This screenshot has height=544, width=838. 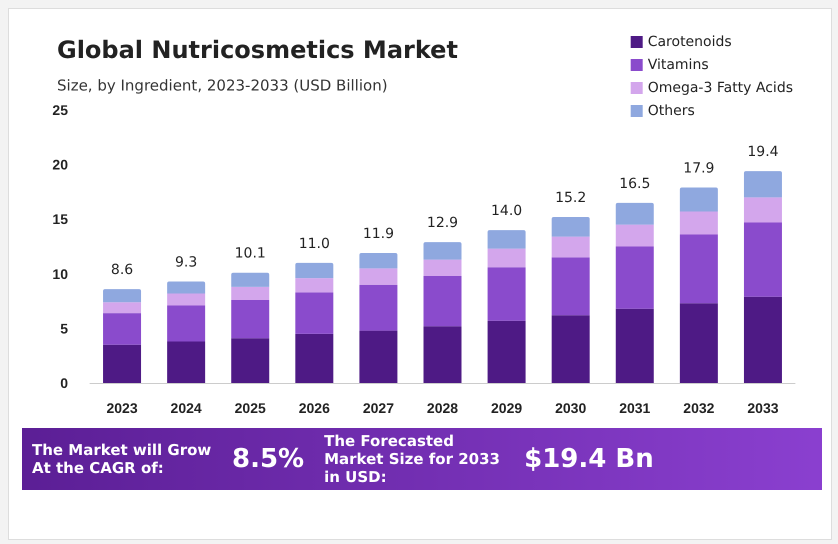 I want to click on chart-title: Global Nutricosmetics Market, so click(x=257, y=50).